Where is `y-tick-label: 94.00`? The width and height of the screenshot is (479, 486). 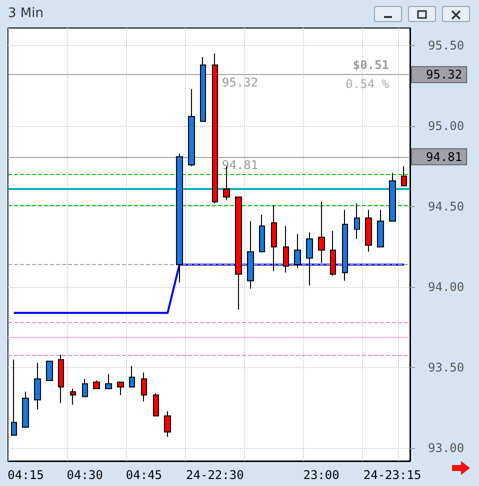 y-tick-label: 94.00 is located at coordinates (446, 287).